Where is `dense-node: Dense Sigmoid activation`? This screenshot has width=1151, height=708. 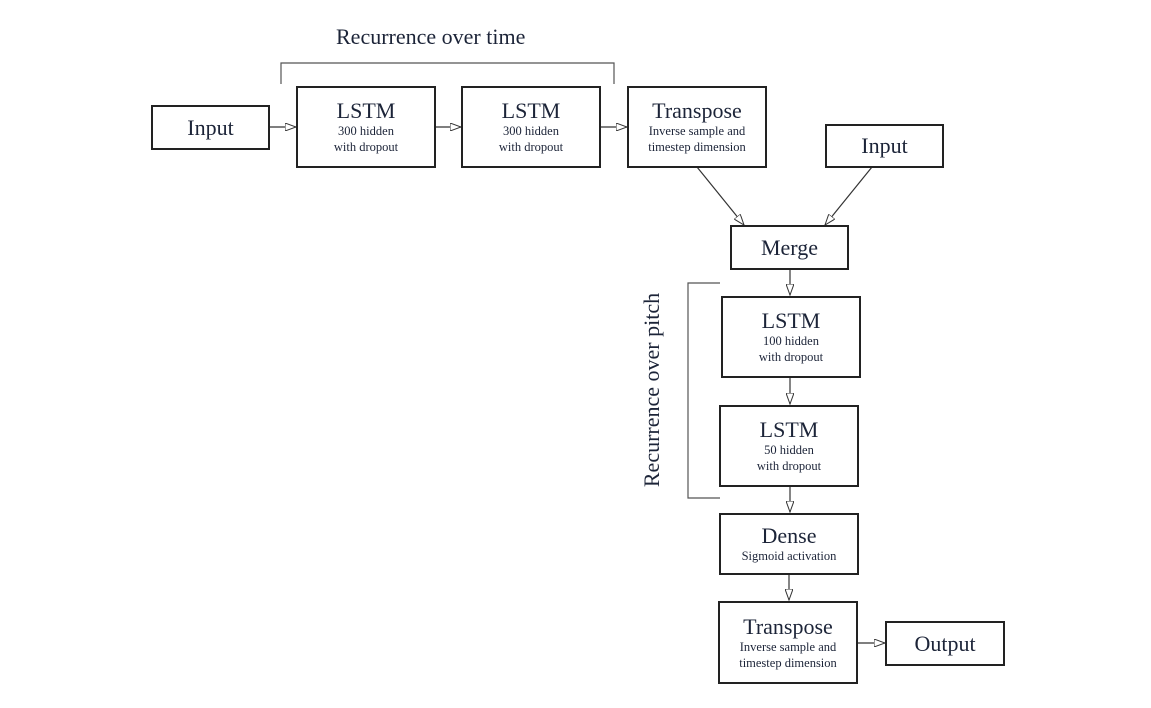 dense-node: Dense Sigmoid activation is located at coordinates (789, 544).